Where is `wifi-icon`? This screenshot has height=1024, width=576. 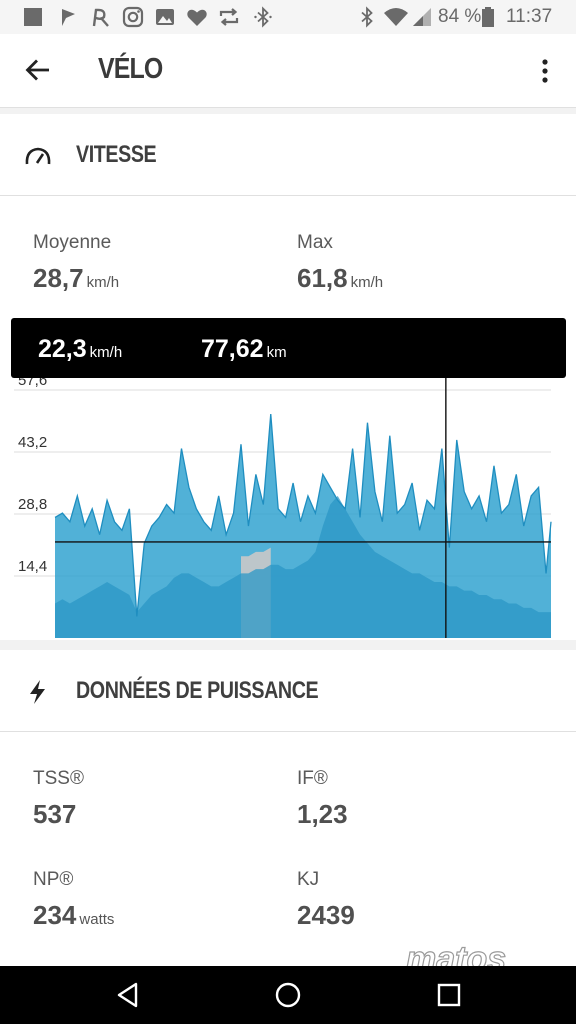 wifi-icon is located at coordinates (396, 17).